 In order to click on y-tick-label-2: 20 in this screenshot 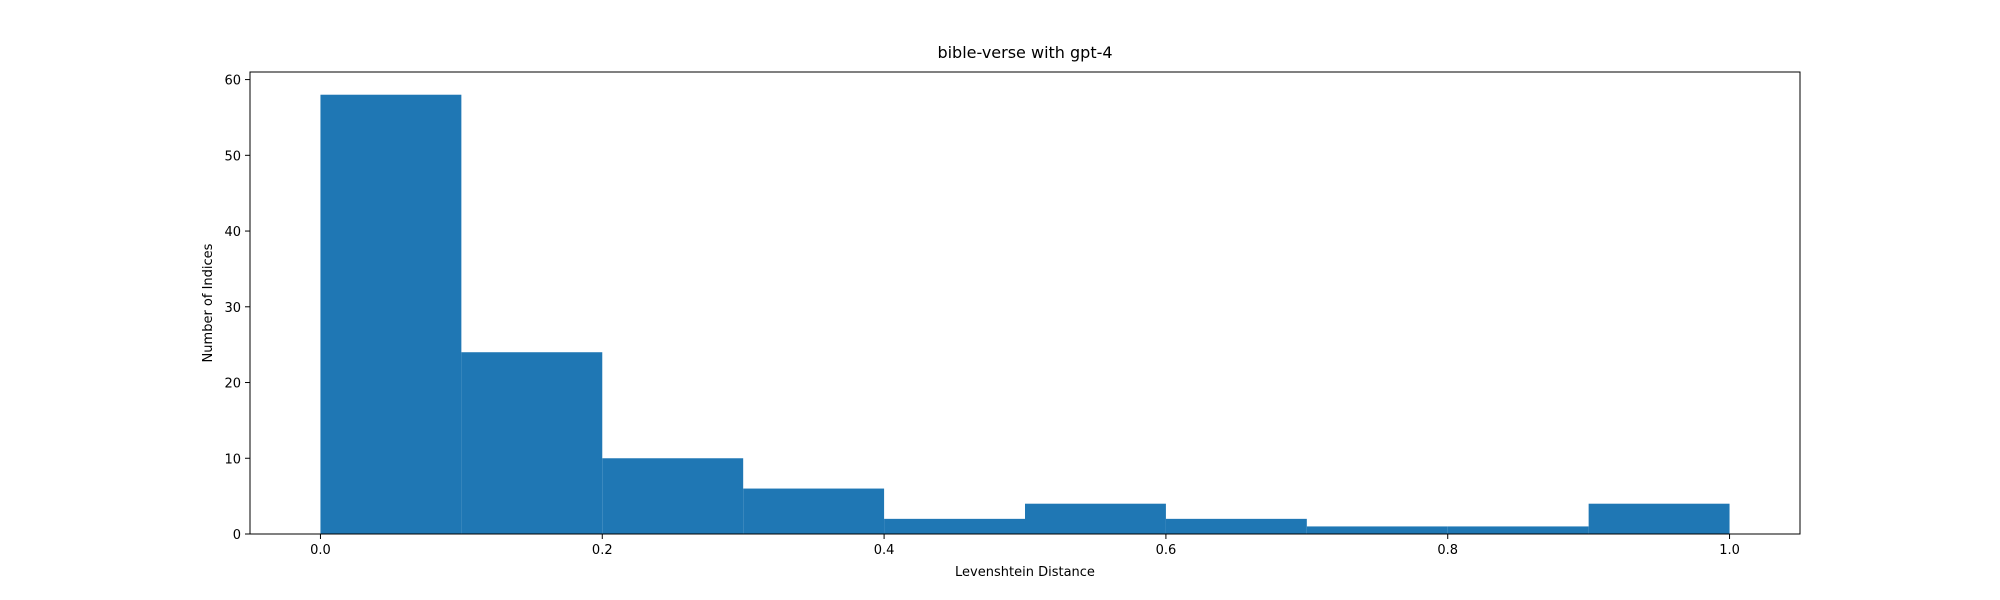, I will do `click(232, 384)`.